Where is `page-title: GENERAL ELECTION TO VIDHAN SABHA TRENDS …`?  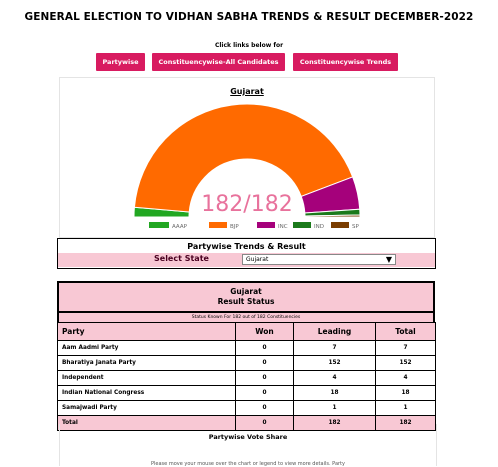
page-title: GENERAL ELECTION TO VIDHAN SABHA TRENDS … is located at coordinates (249, 17).